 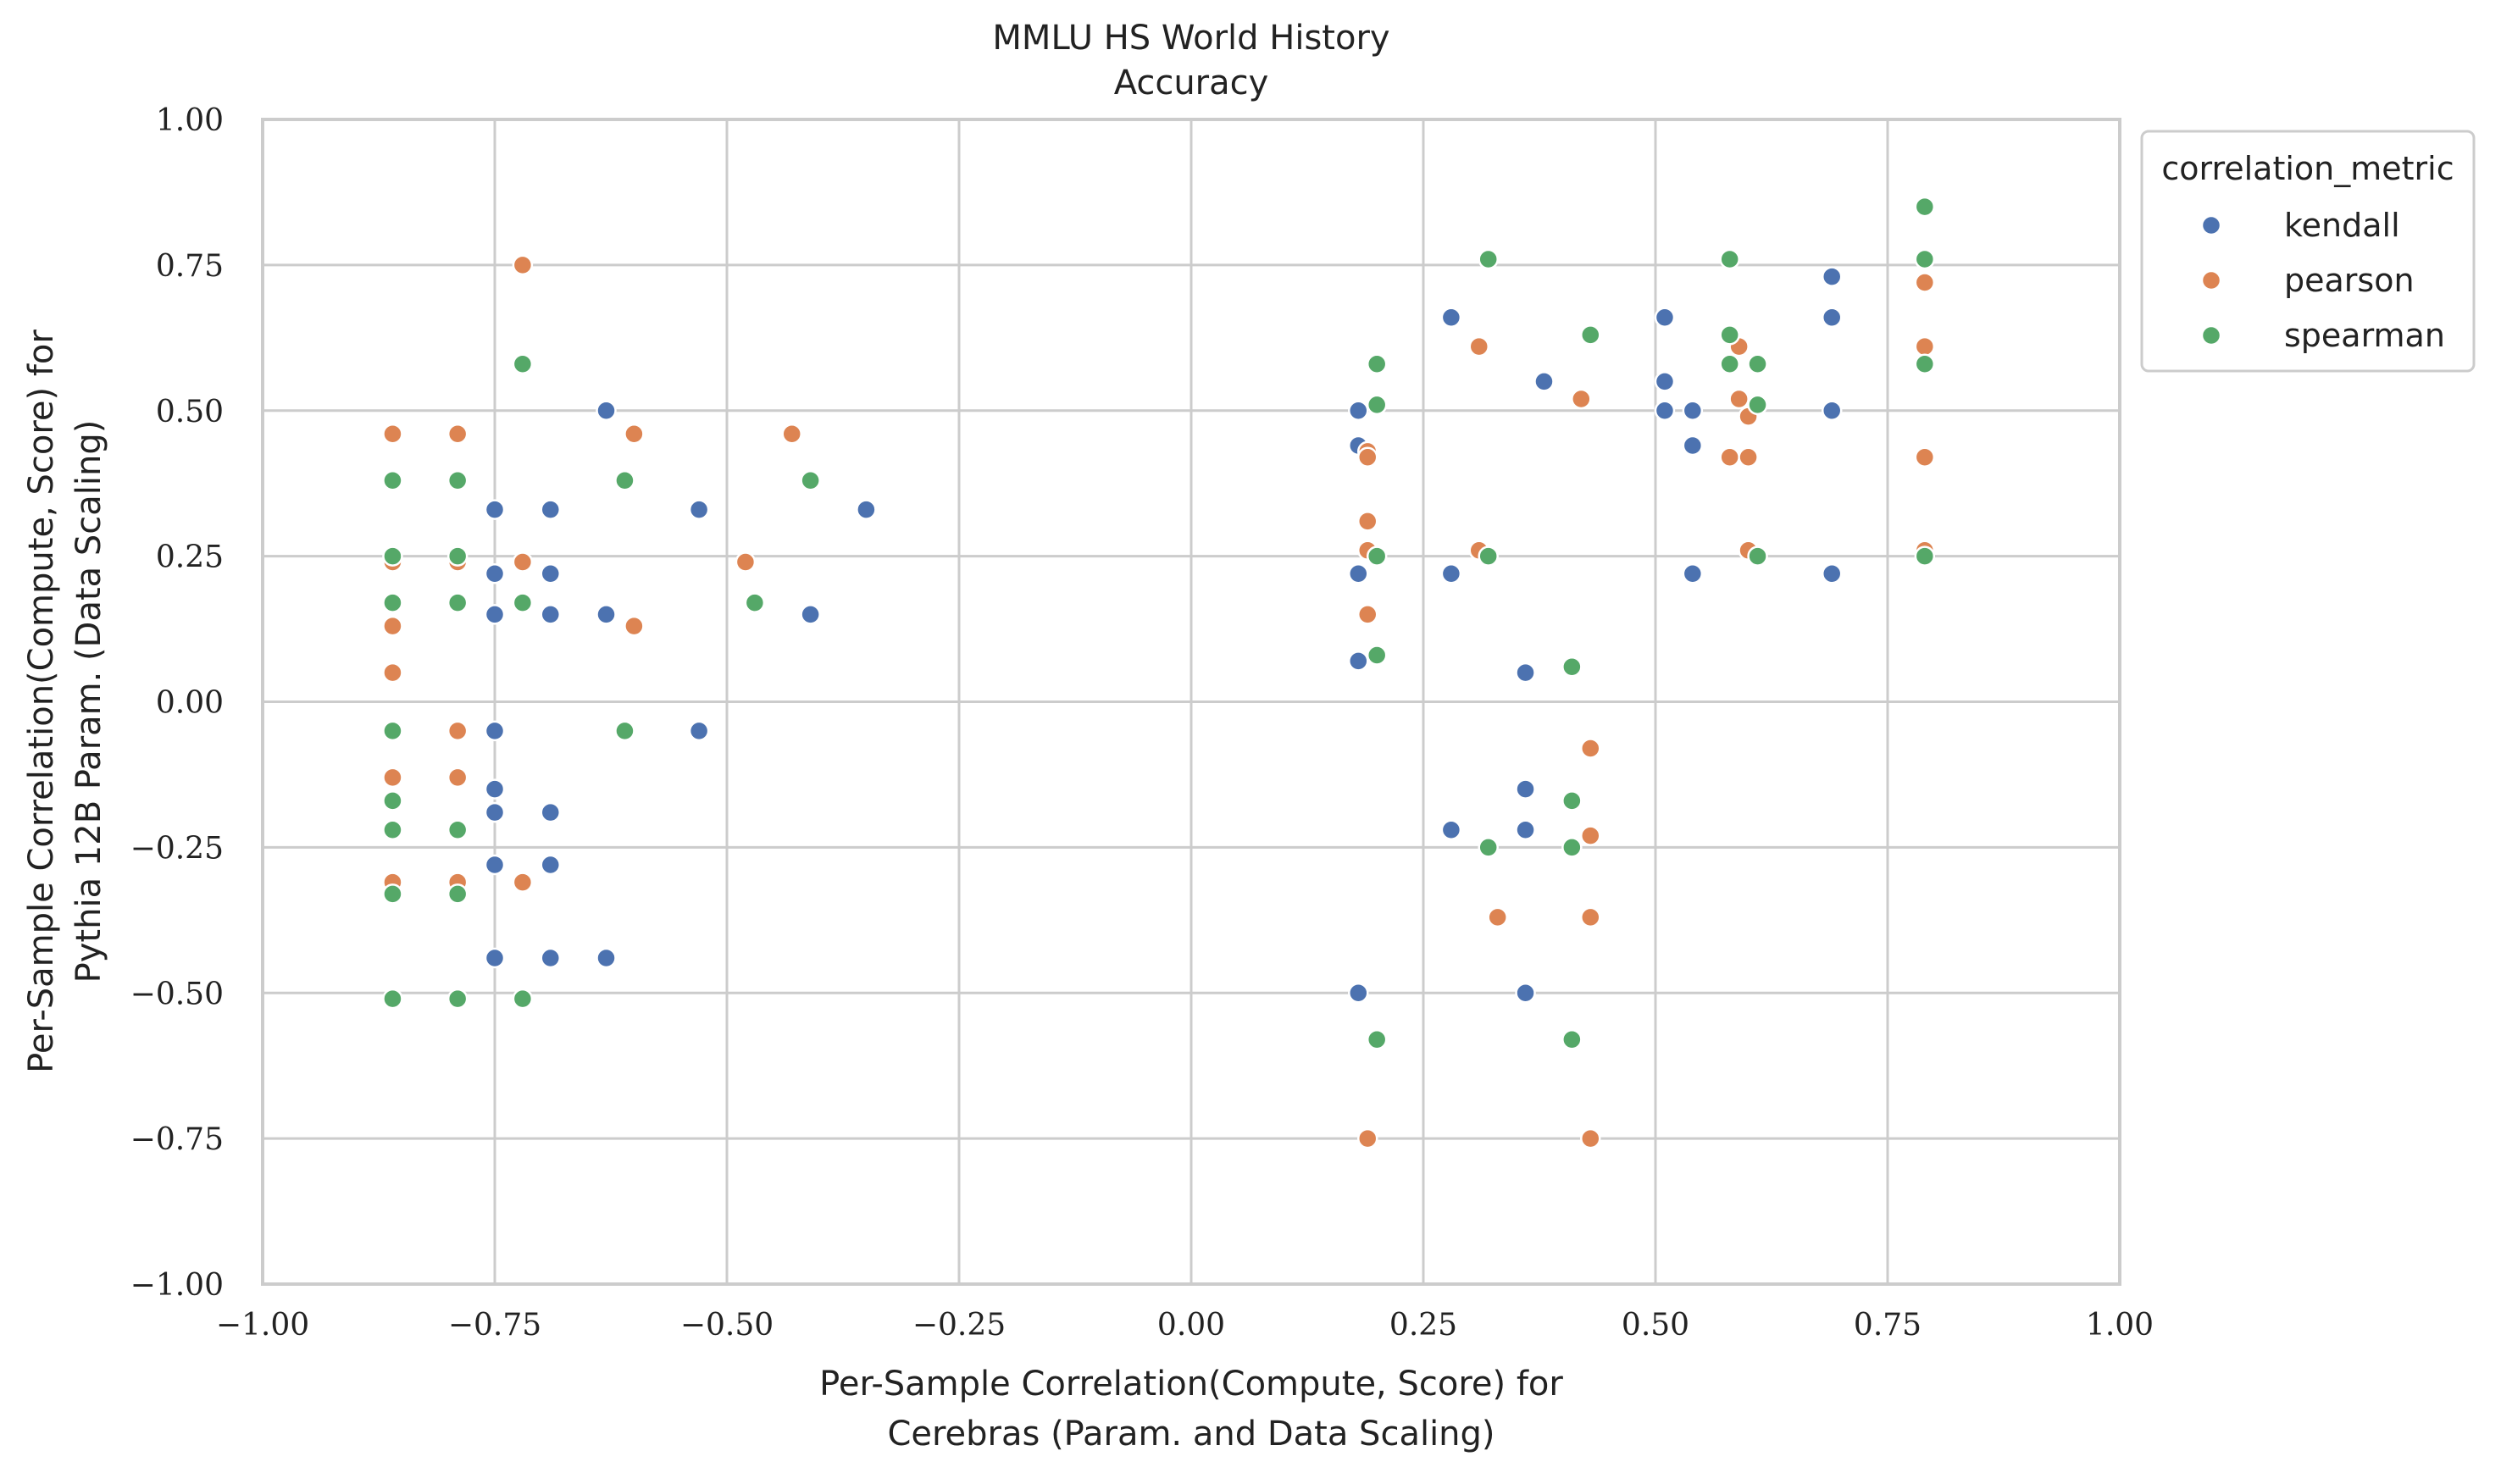 What do you see at coordinates (1888, 1325) in the screenshot?
I see `x-tick-label: 0.75` at bounding box center [1888, 1325].